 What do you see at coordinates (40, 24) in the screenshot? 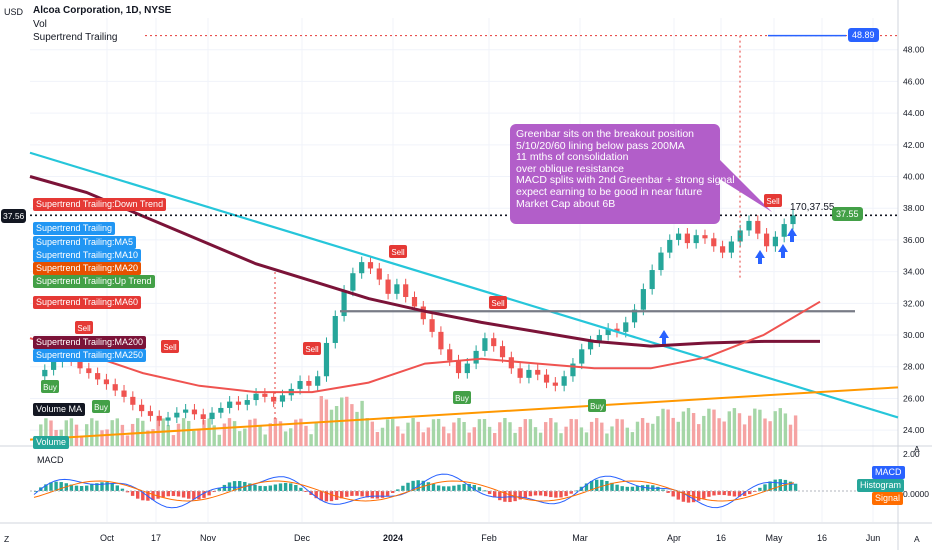
I see `indicator-vol: Vol` at bounding box center [40, 24].